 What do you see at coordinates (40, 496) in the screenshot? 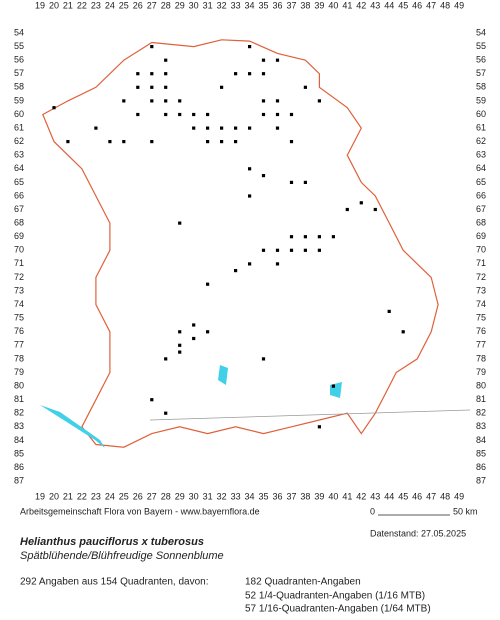
I see `grid-column-label: 19` at bounding box center [40, 496].